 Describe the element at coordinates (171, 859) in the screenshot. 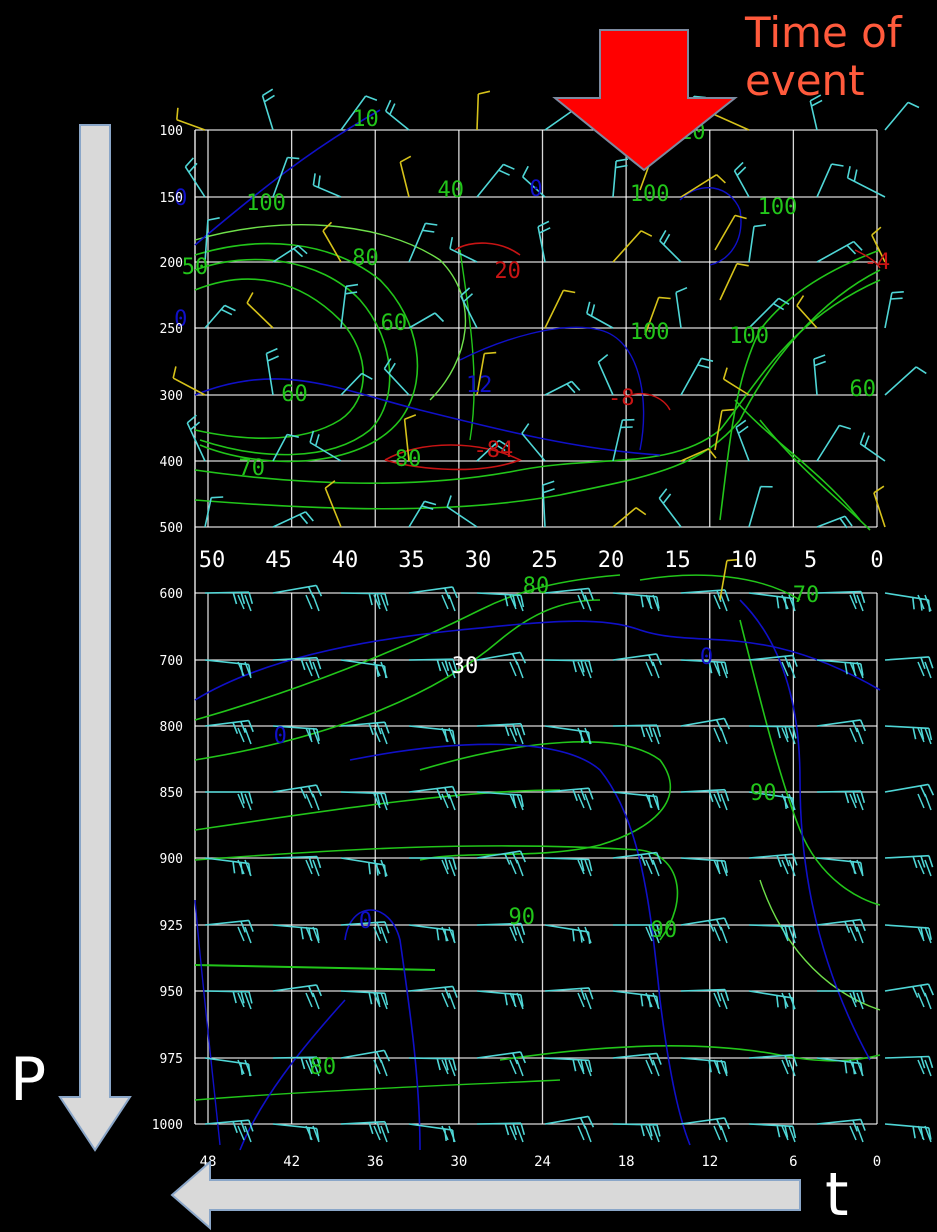

I see `y-tick-label: 900` at that location.